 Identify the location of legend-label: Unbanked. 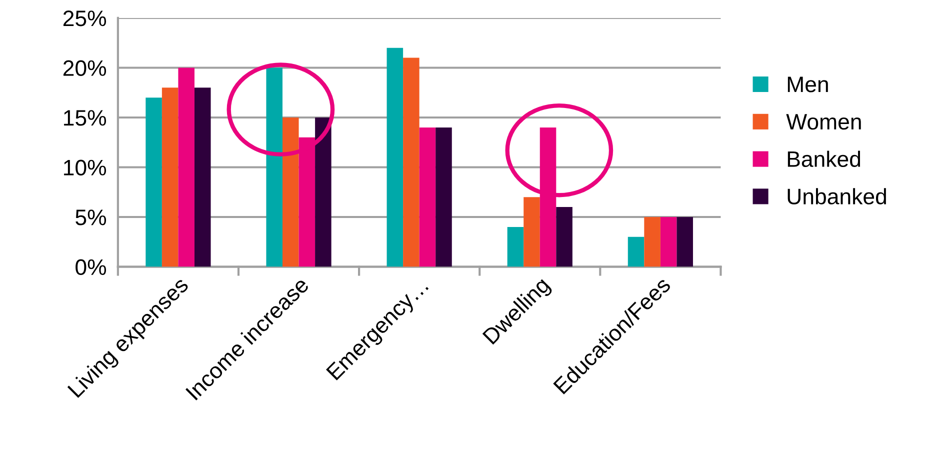
(837, 196).